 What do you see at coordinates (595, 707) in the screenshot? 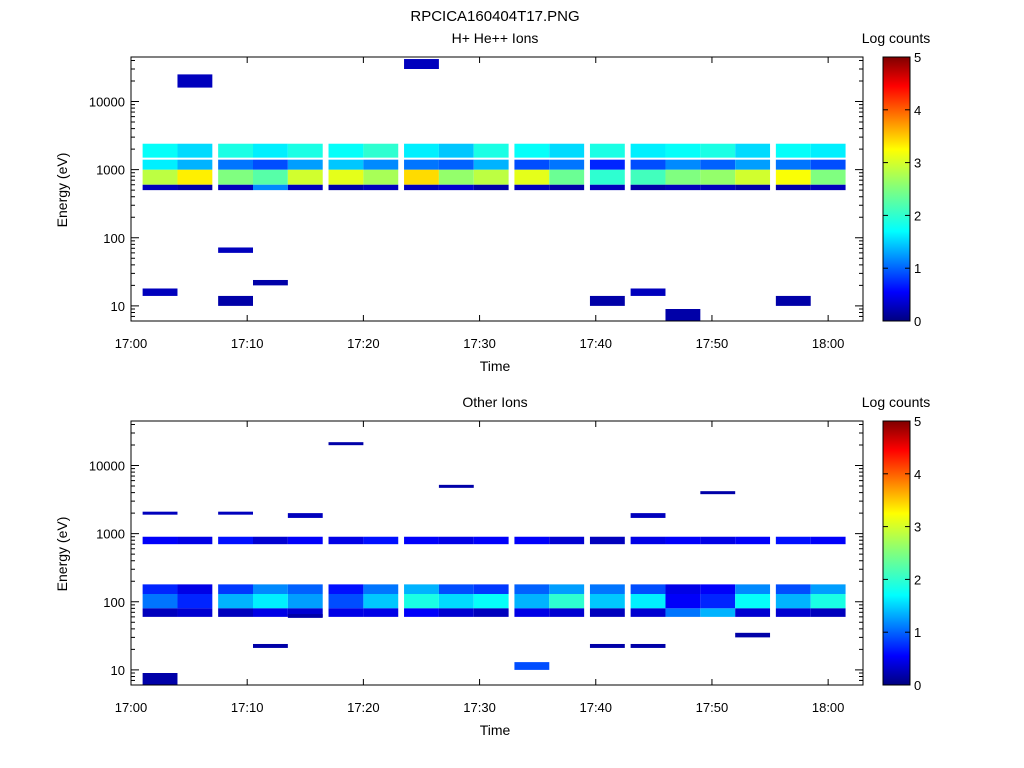
I see `x-tick-label: 17:40` at bounding box center [595, 707].